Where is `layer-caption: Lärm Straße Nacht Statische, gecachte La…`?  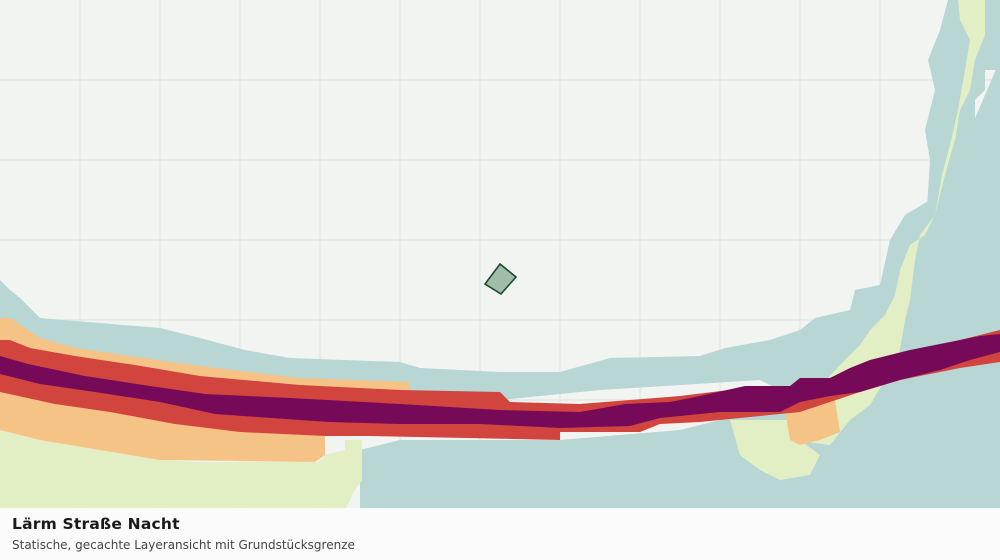 layer-caption: Lärm Straße Nacht Statische, gecachte La… is located at coordinates (500, 534).